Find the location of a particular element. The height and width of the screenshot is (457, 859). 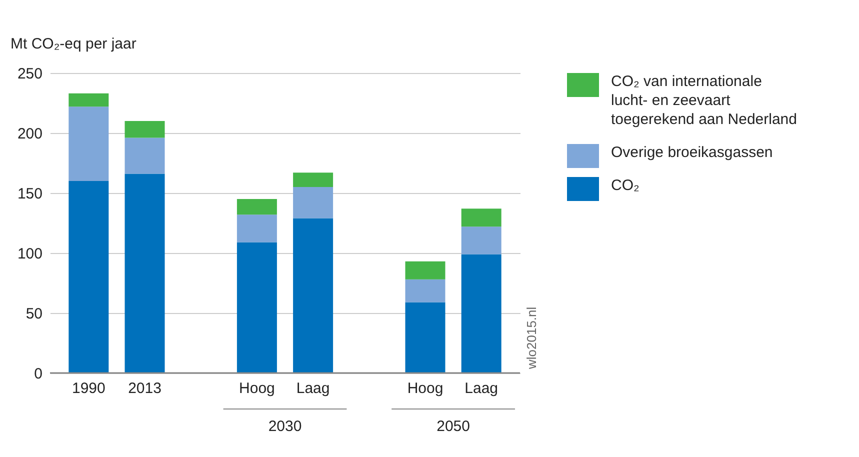

legend-label: Overige broeikasgassen is located at coordinates (692, 152).